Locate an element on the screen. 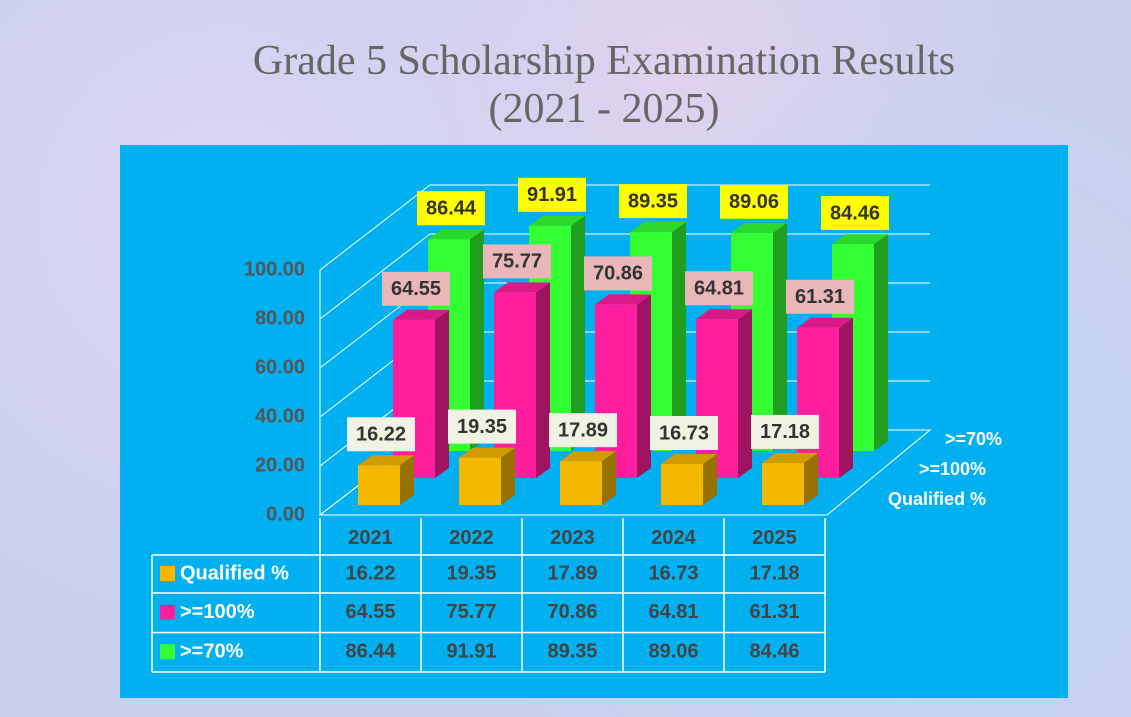  y-tick-label: 80.00 is located at coordinates (280, 318).